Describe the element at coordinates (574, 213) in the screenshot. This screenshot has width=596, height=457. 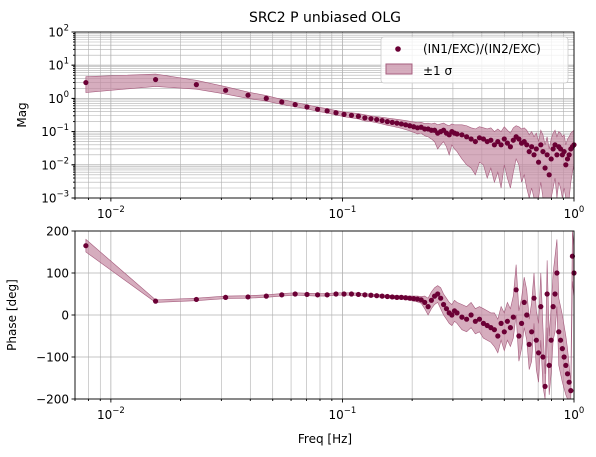
I see `x-tick-label: 10⁰` at that location.